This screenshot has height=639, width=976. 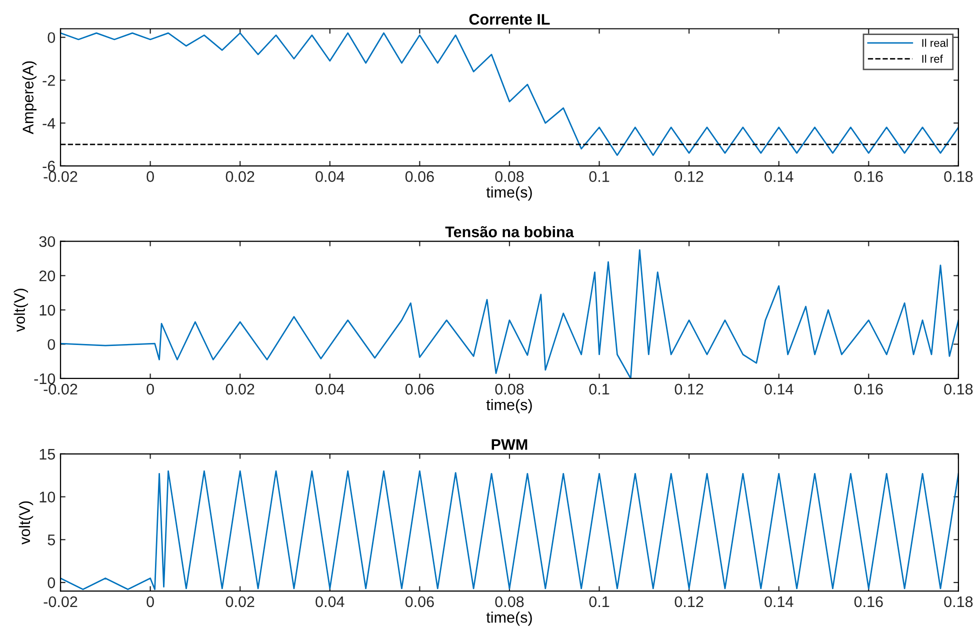 What do you see at coordinates (47, 276) in the screenshot?
I see `y-tick-label: 20` at bounding box center [47, 276].